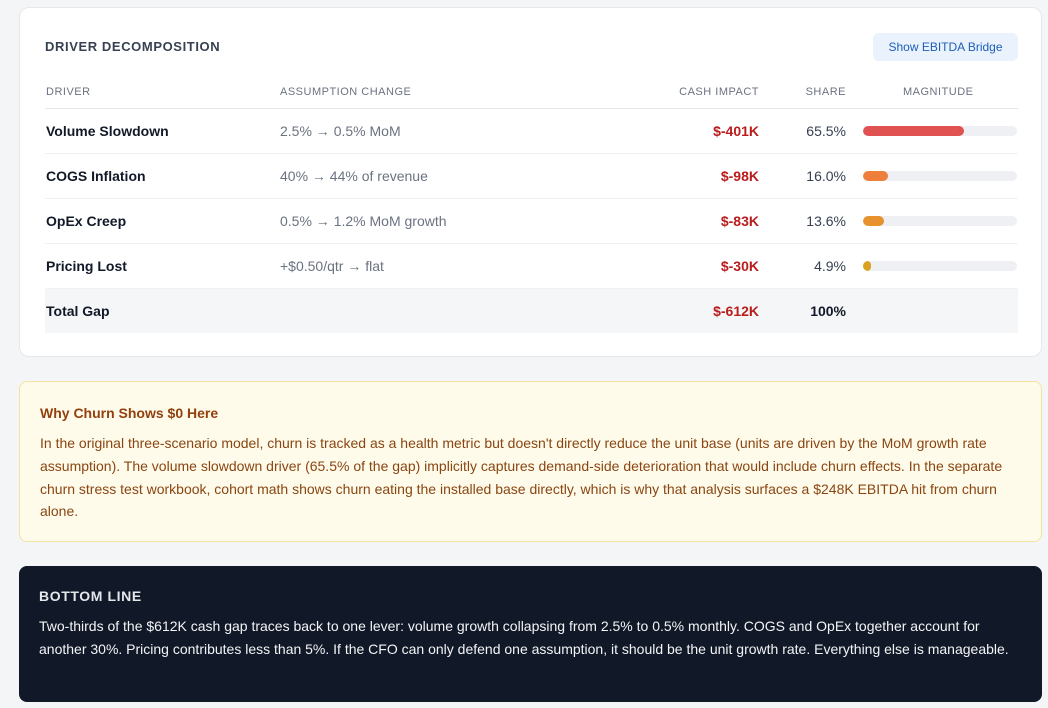 This screenshot has width=1048, height=708. What do you see at coordinates (938, 92) in the screenshot?
I see `col-header-magnitude: MAGNITUDE` at bounding box center [938, 92].